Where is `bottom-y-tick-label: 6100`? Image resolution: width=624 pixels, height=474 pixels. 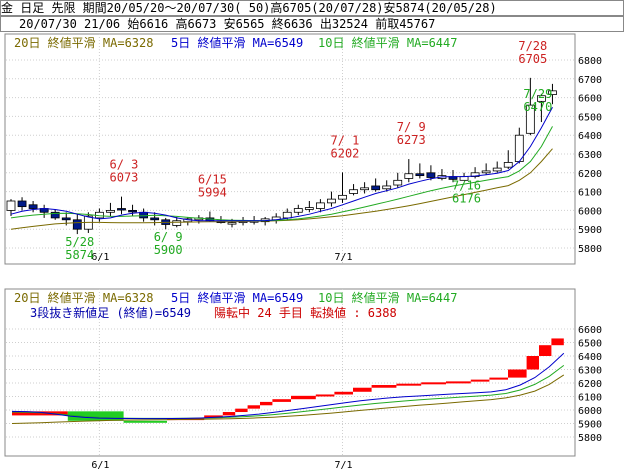 bottom-y-tick-label: 6100 is located at coordinates (590, 398).